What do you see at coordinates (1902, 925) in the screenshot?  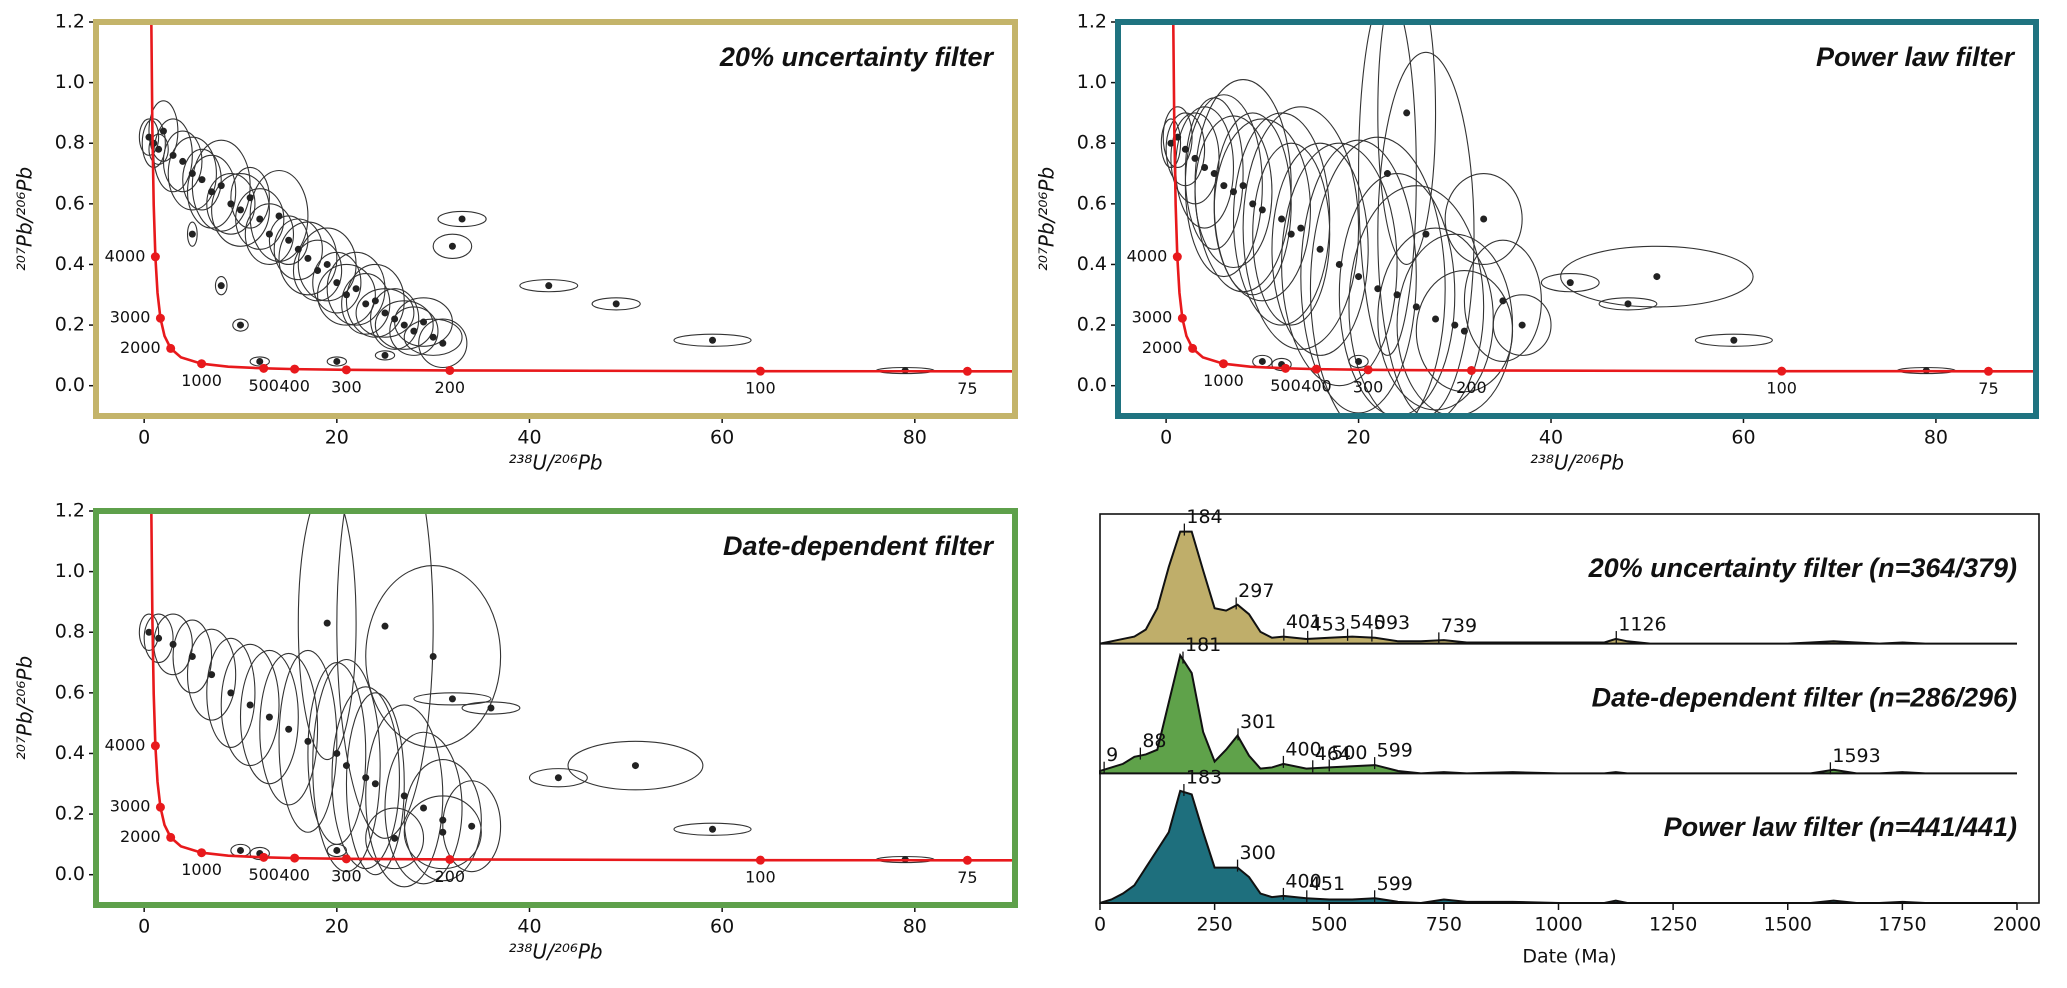 I see `x-tick-label: 1750` at bounding box center [1902, 925].